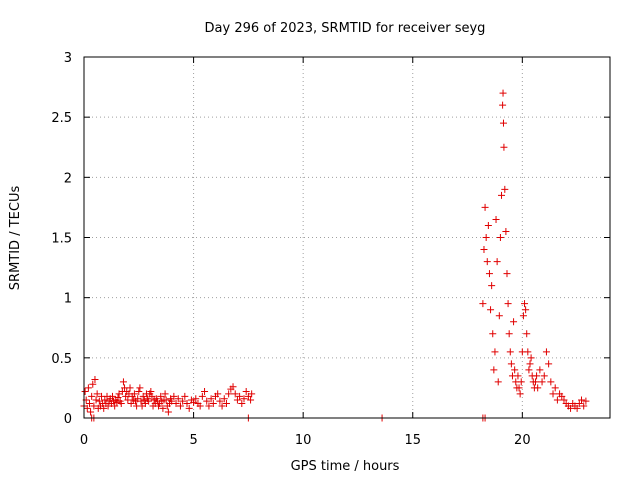 The height and width of the screenshot is (480, 640). Describe the element at coordinates (303, 440) in the screenshot. I see `x-tick-label: 10` at that location.